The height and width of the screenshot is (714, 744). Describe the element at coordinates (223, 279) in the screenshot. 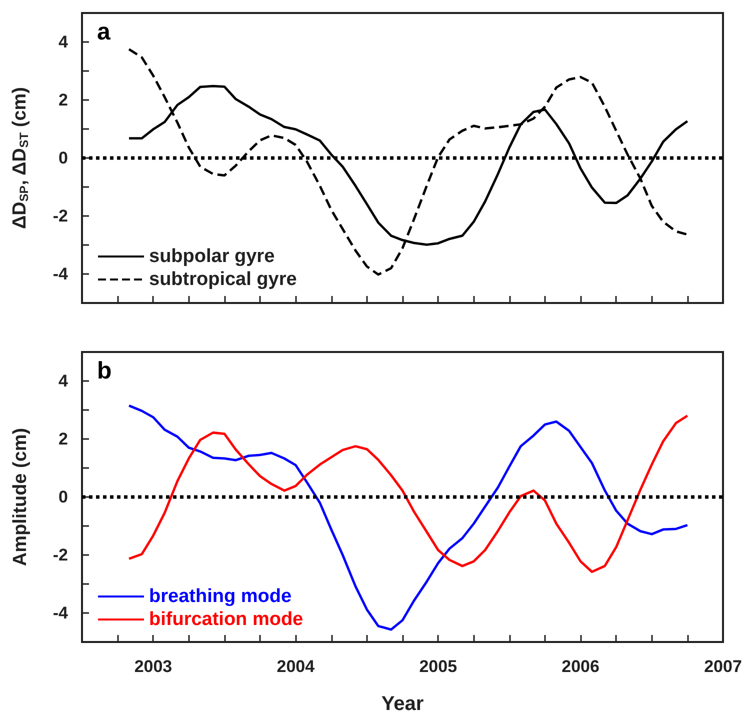

I see `legend-label: subtropical gyre` at that location.